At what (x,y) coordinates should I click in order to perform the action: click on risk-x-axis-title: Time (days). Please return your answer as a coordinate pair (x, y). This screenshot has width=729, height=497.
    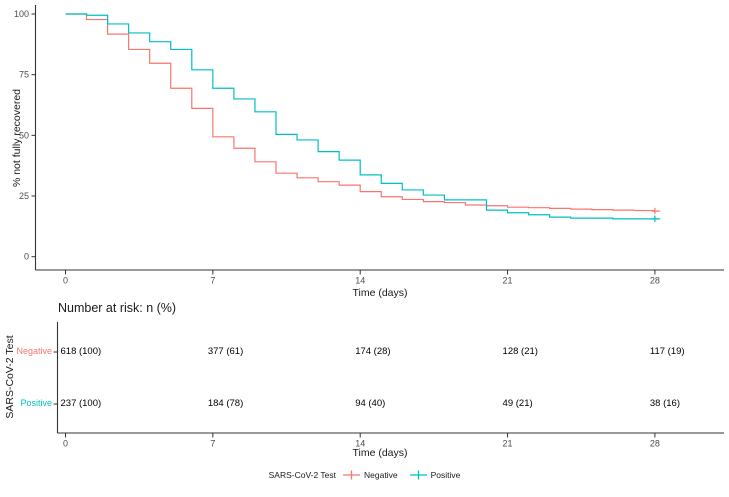
    Looking at the image, I should click on (380, 453).